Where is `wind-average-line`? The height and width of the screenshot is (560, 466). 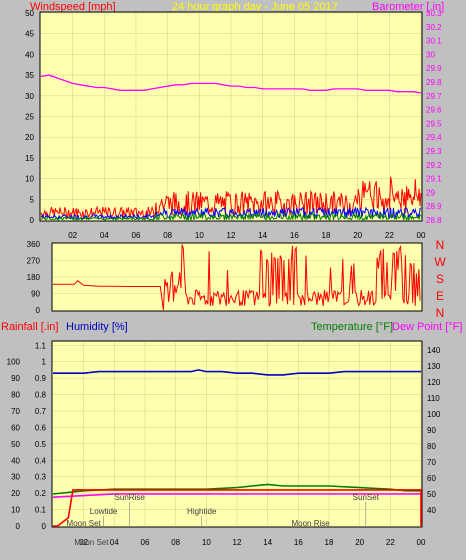
wind-average-line is located at coordinates (231, 213).